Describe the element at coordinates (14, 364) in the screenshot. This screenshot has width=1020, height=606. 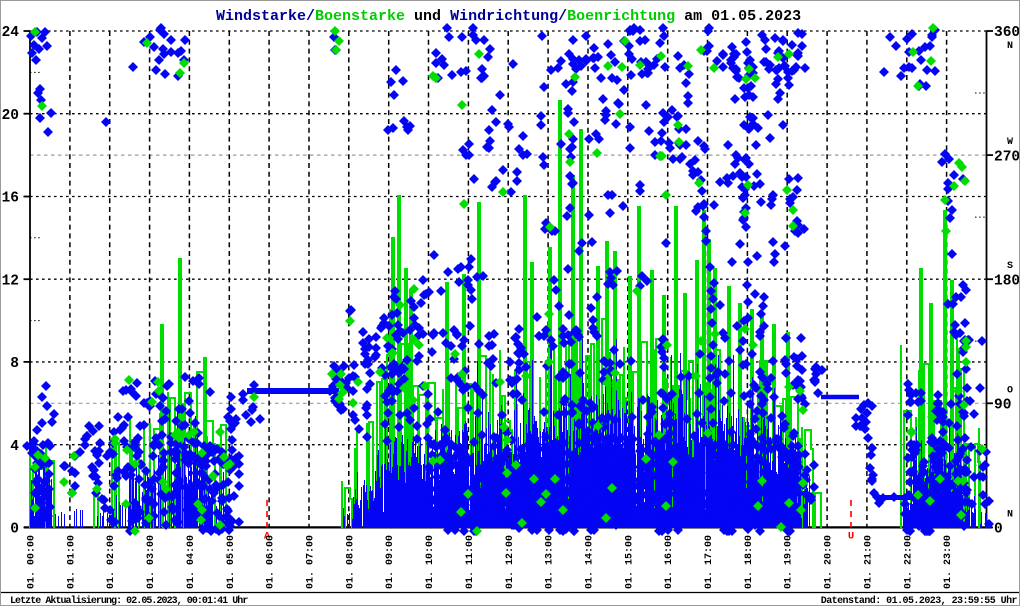
I see `svg-text: 8` at that location.